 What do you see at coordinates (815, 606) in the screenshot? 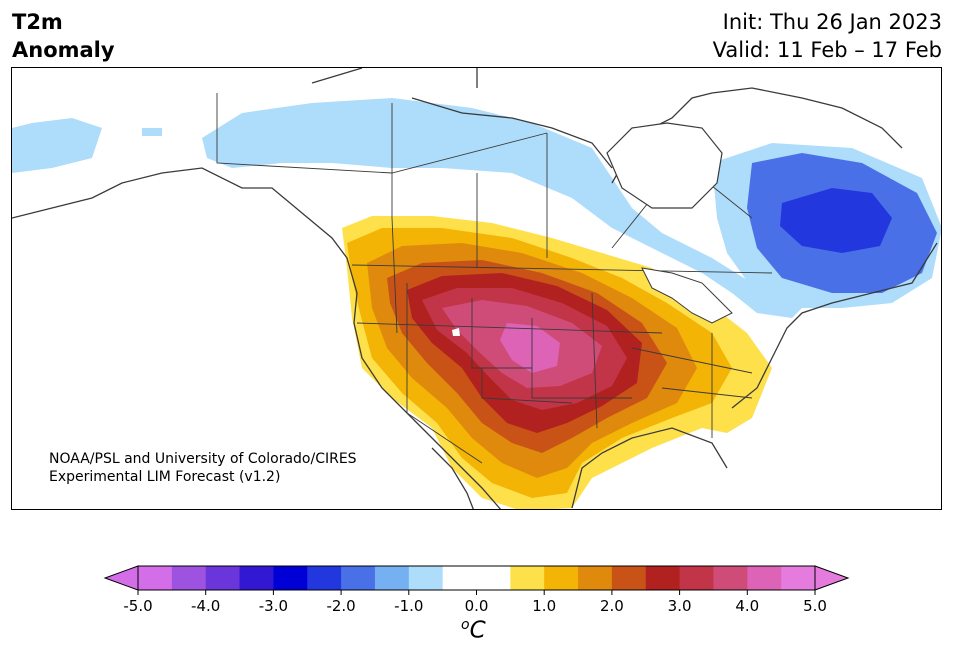
I see `colorbar-tick-label: 5.0` at bounding box center [815, 606].